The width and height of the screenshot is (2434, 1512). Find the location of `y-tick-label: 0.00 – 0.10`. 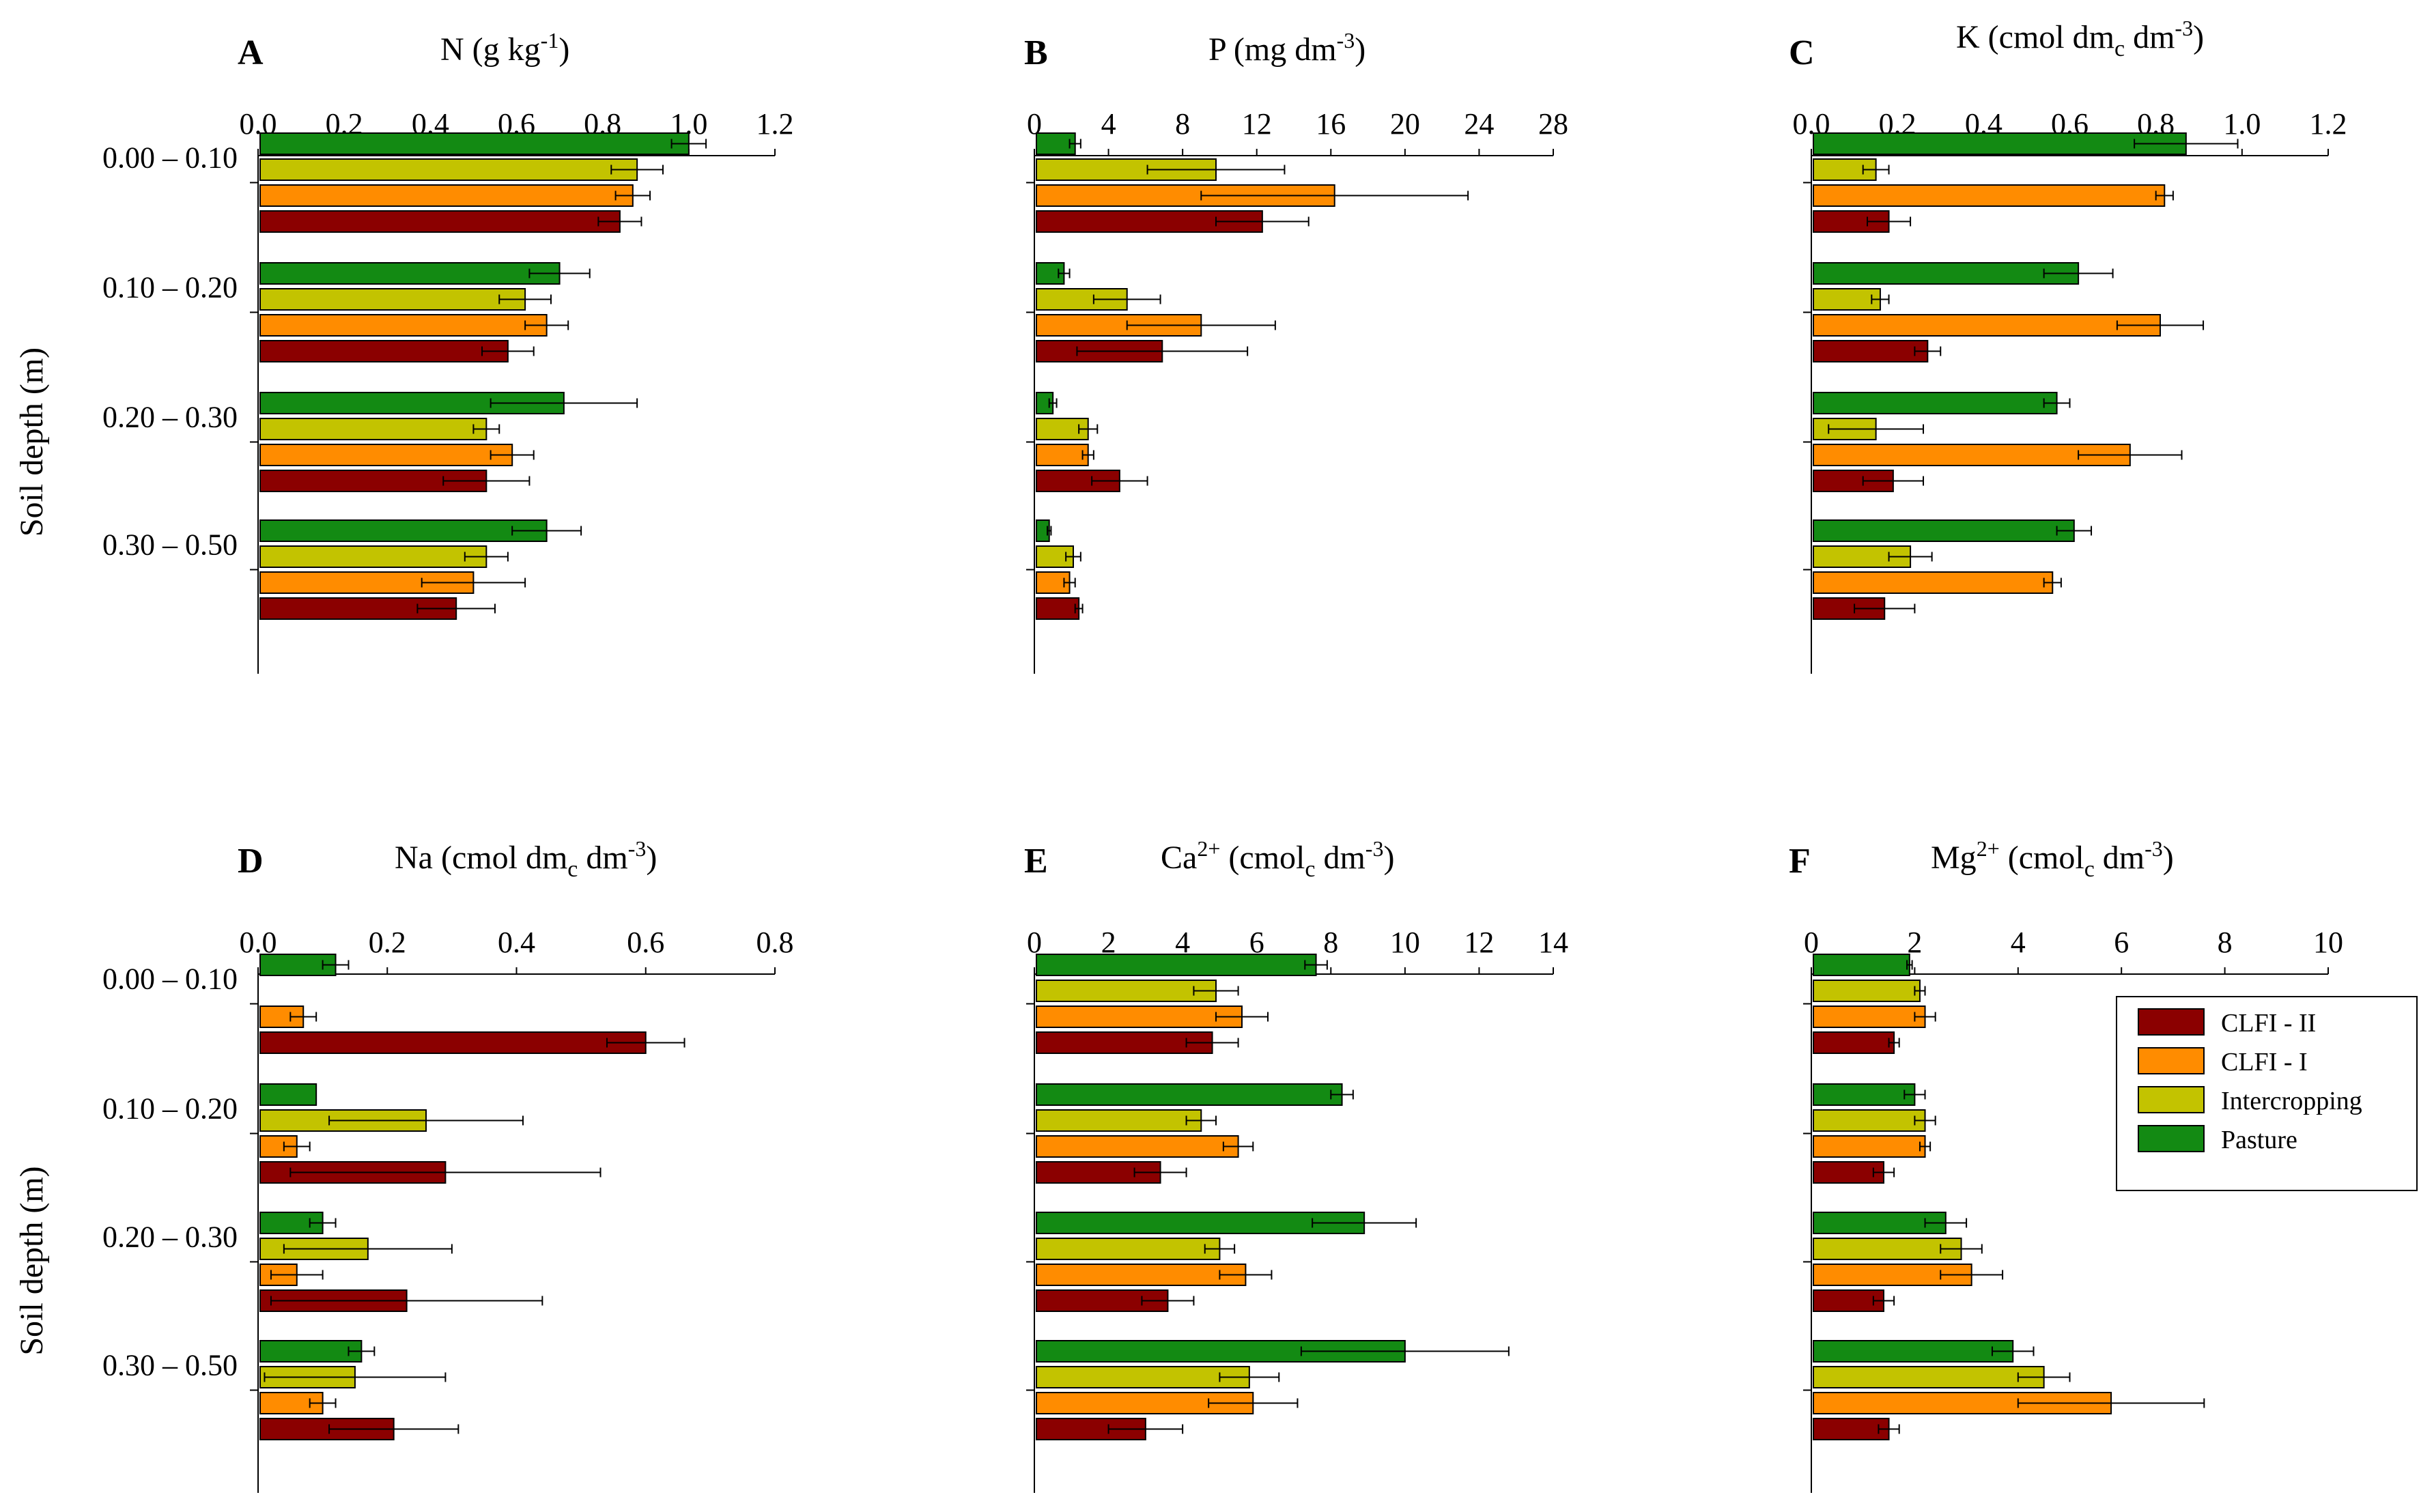

y-tick-label: 0.00 – 0.10 is located at coordinates (170, 158).